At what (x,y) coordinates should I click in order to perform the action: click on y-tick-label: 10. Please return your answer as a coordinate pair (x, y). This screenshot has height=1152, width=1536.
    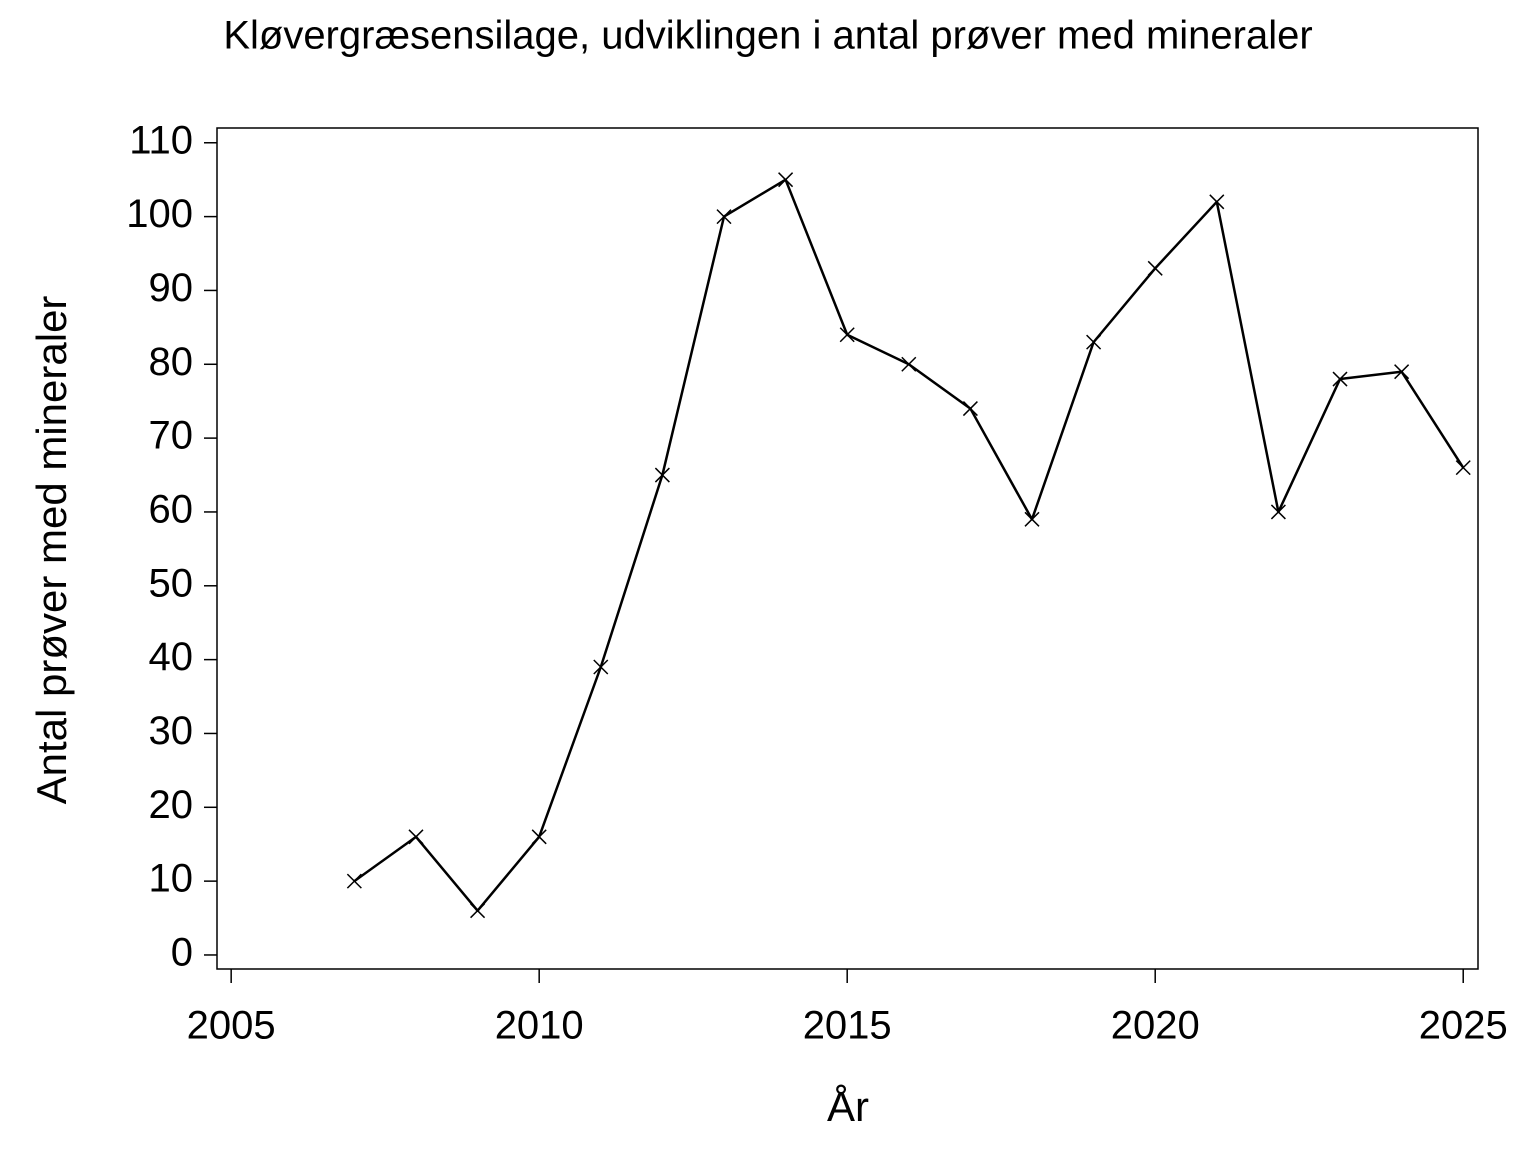
    Looking at the image, I should click on (171, 879).